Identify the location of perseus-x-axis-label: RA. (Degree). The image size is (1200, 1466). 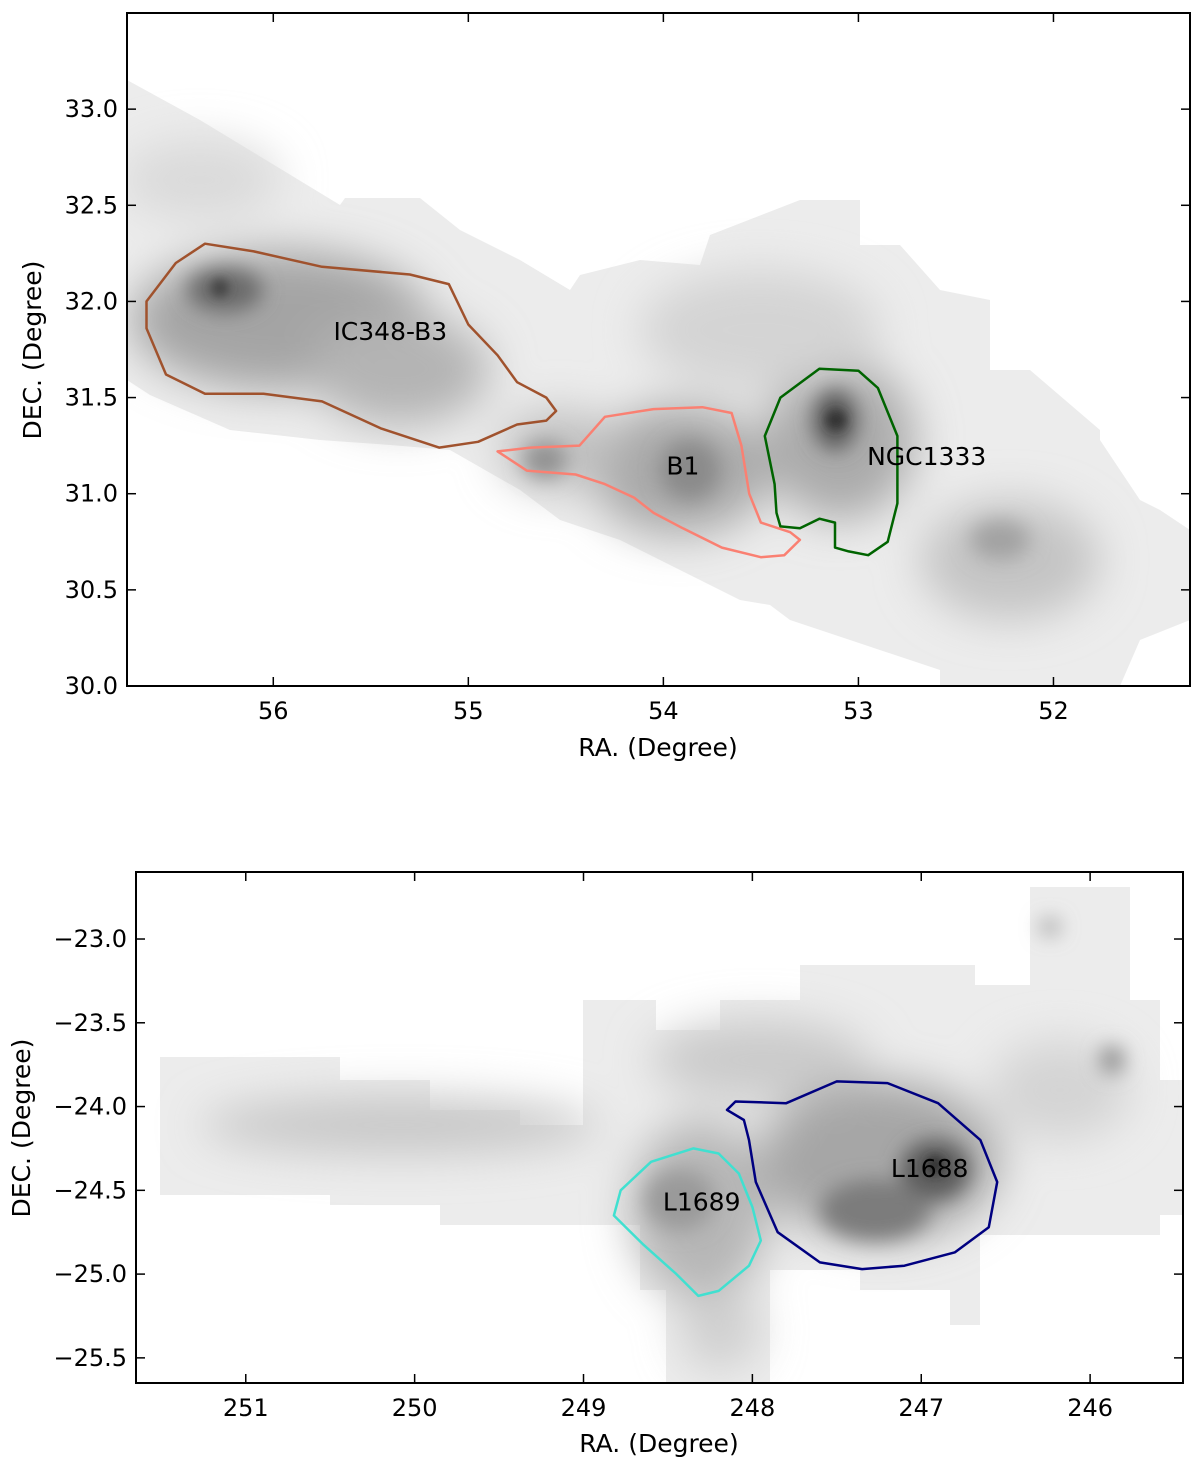
(657, 747).